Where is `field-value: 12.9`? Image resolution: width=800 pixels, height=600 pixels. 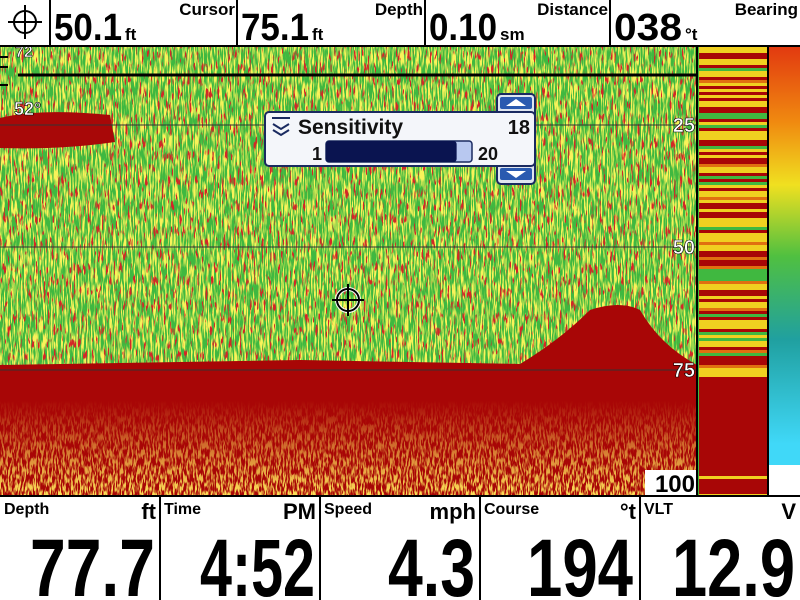
field-value: 12.9 is located at coordinates (733, 561).